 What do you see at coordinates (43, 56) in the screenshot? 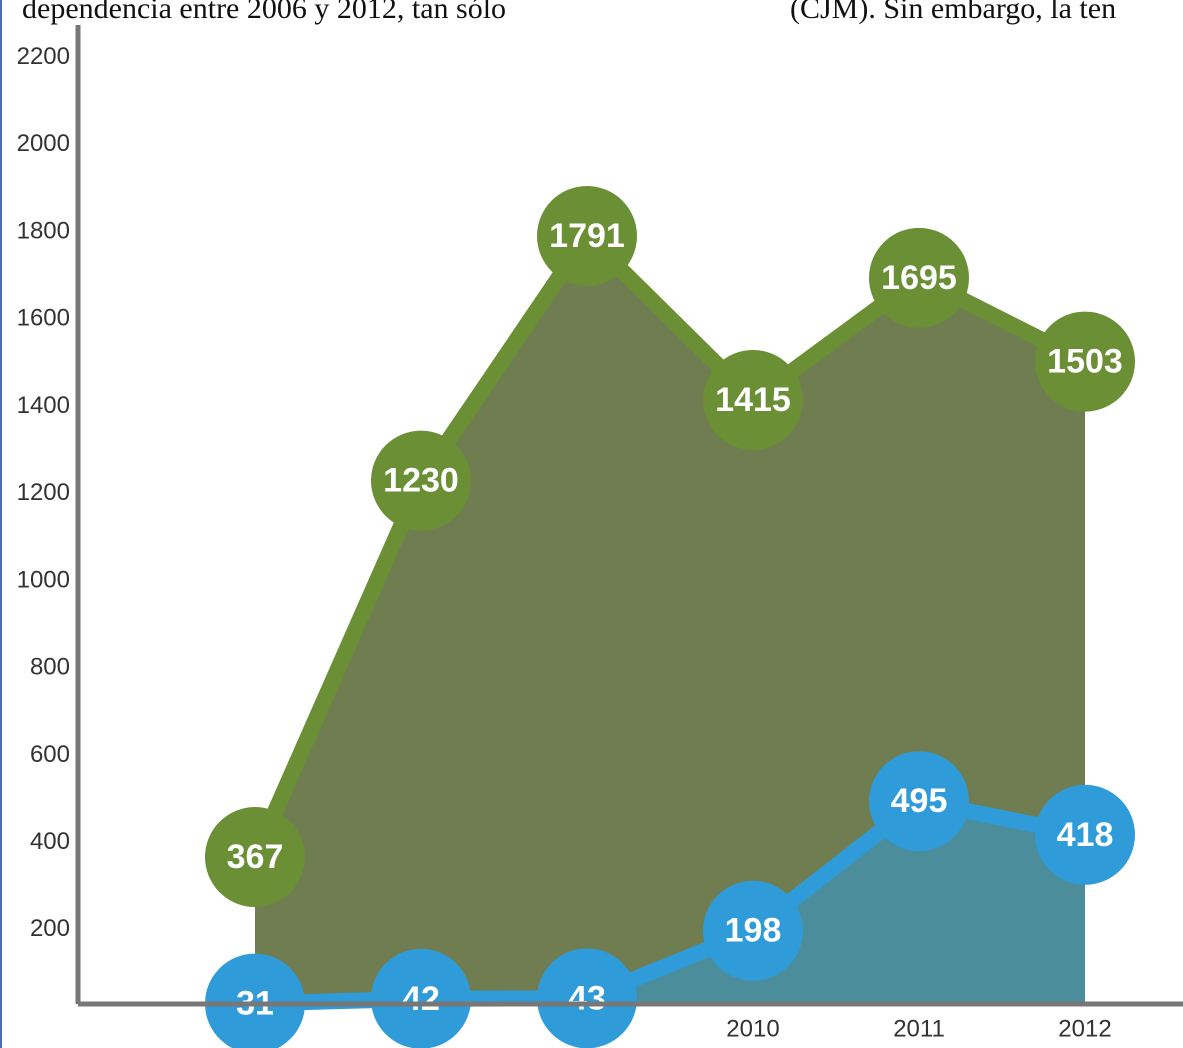
I see `y-tick-label: 2200` at bounding box center [43, 56].